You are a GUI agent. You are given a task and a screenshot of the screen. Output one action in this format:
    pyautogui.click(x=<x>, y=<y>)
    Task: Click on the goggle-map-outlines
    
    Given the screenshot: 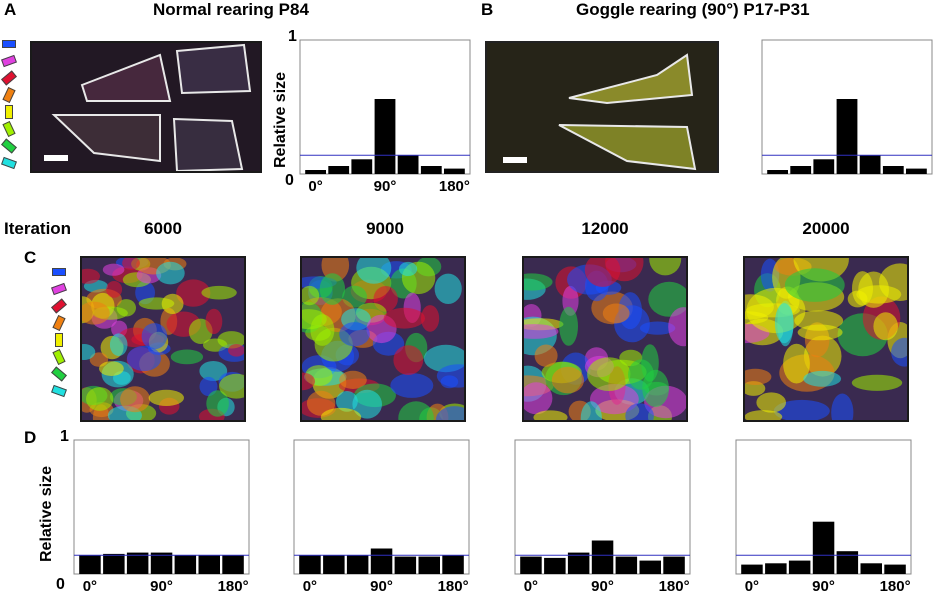 What is the action you would take?
    pyautogui.click(x=602, y=107)
    